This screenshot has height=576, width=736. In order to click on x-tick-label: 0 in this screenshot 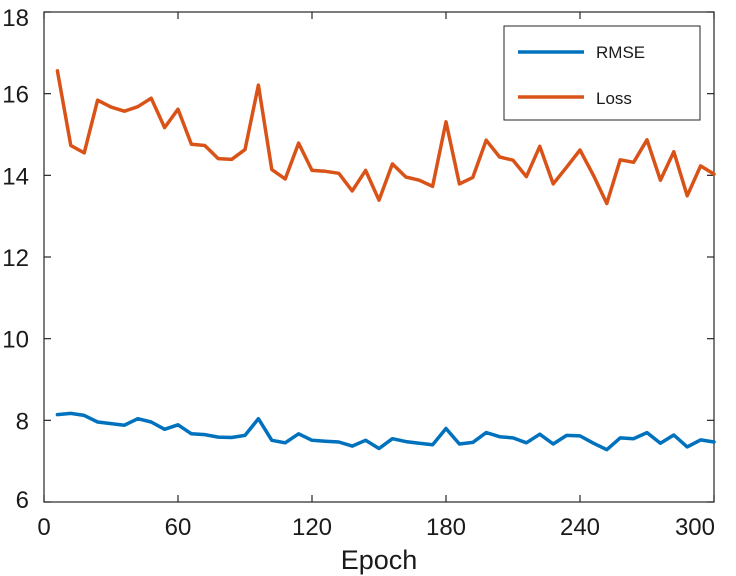, I will do `click(43, 527)`.